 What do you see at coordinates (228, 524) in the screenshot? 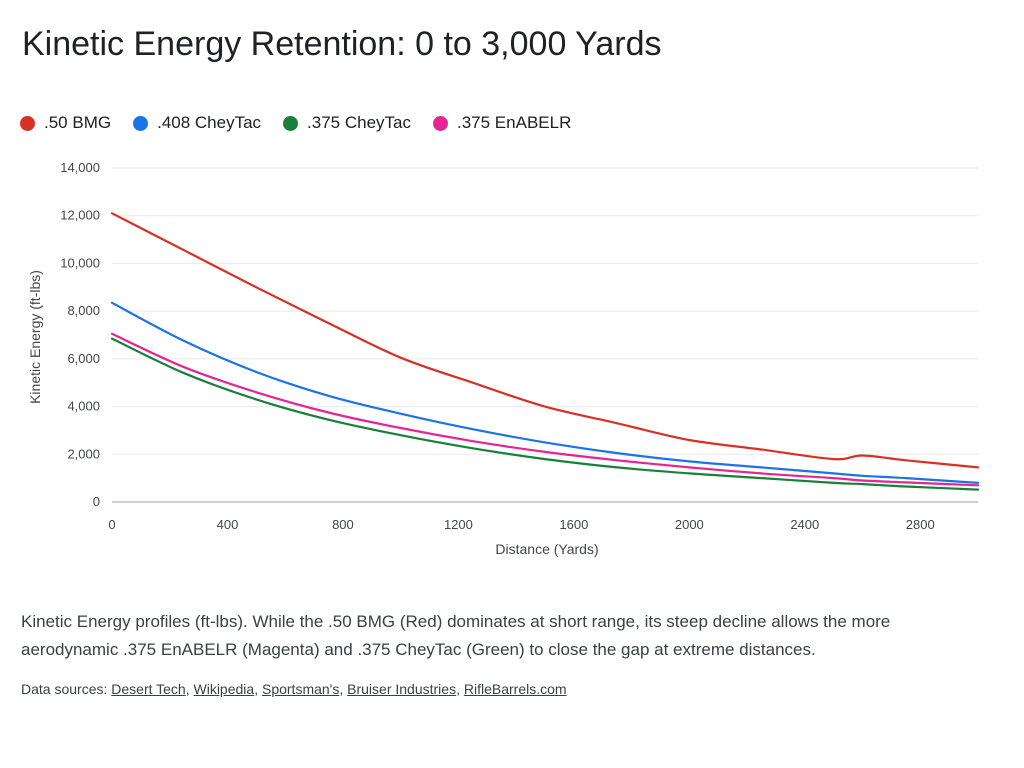
I see `x-tick-label: 400` at bounding box center [228, 524].